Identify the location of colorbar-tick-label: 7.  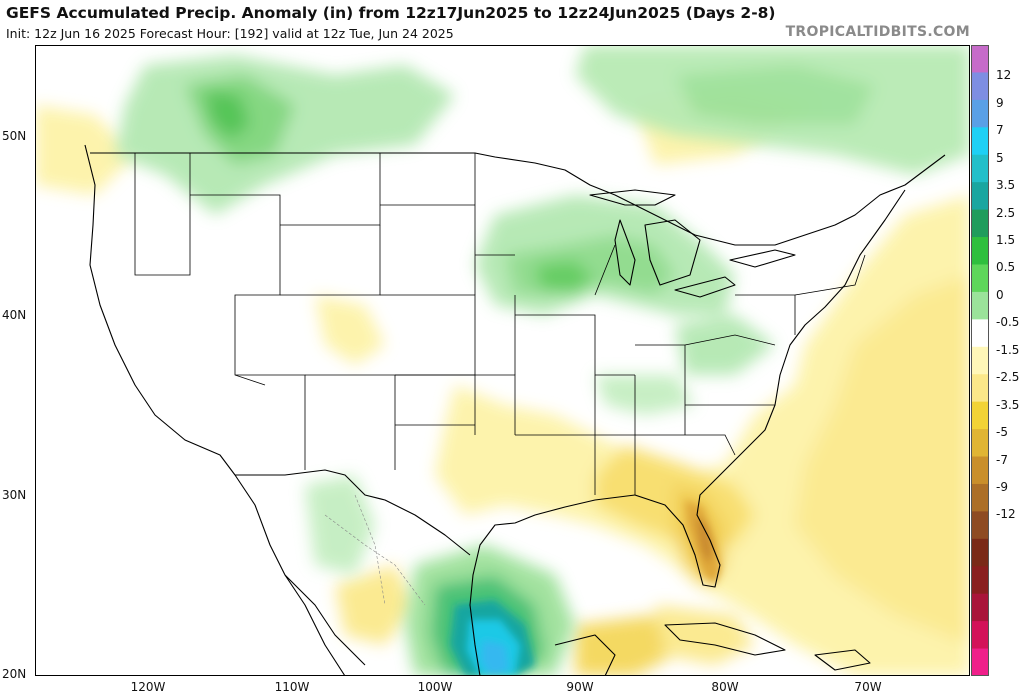
(1000, 130).